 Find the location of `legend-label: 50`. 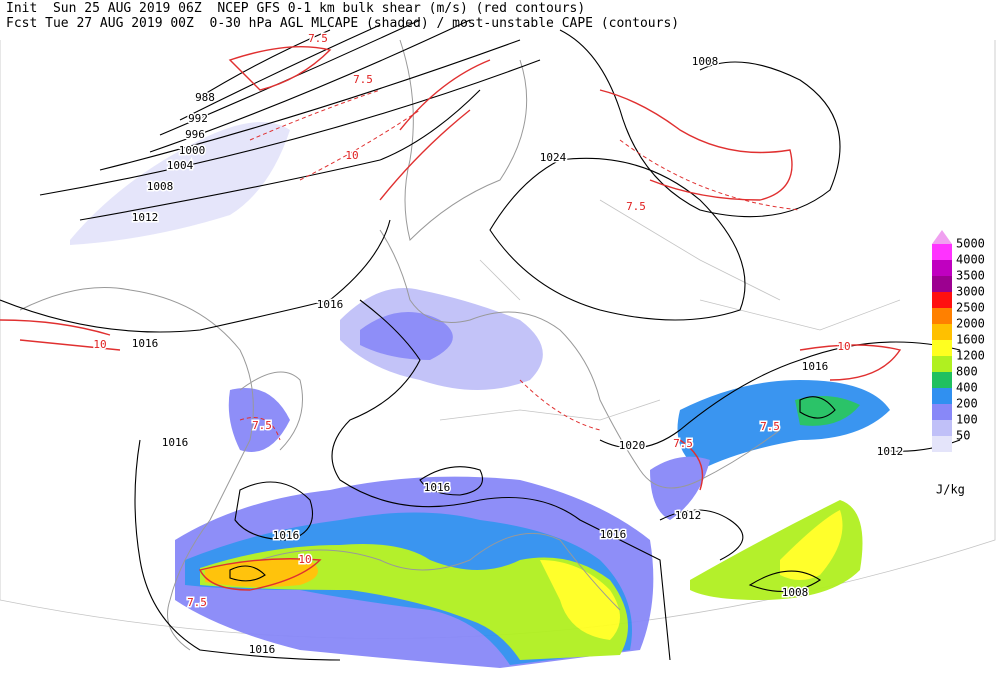

legend-label: 50 is located at coordinates (963, 436).